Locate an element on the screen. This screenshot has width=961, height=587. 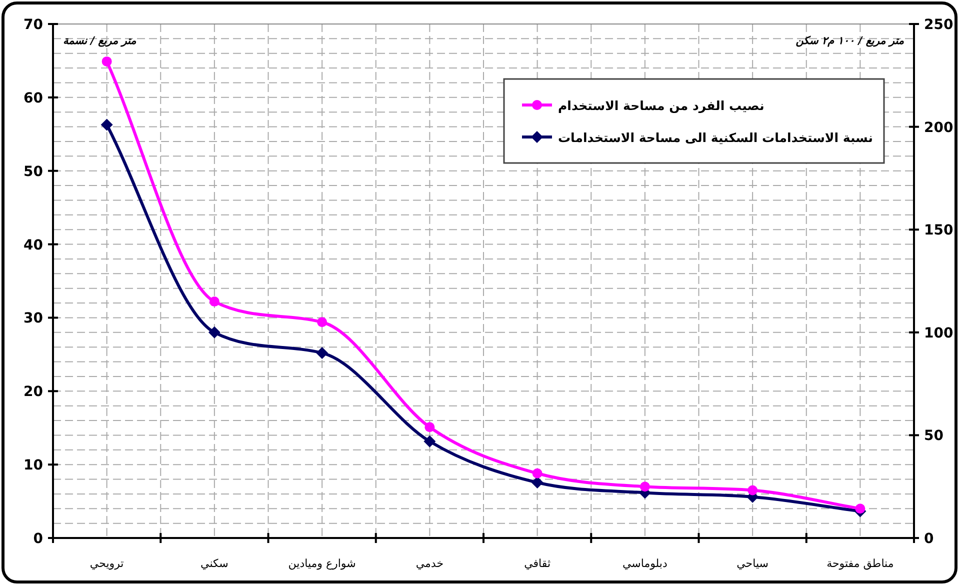
x-tick-label: ترويحي is located at coordinates (107, 563).